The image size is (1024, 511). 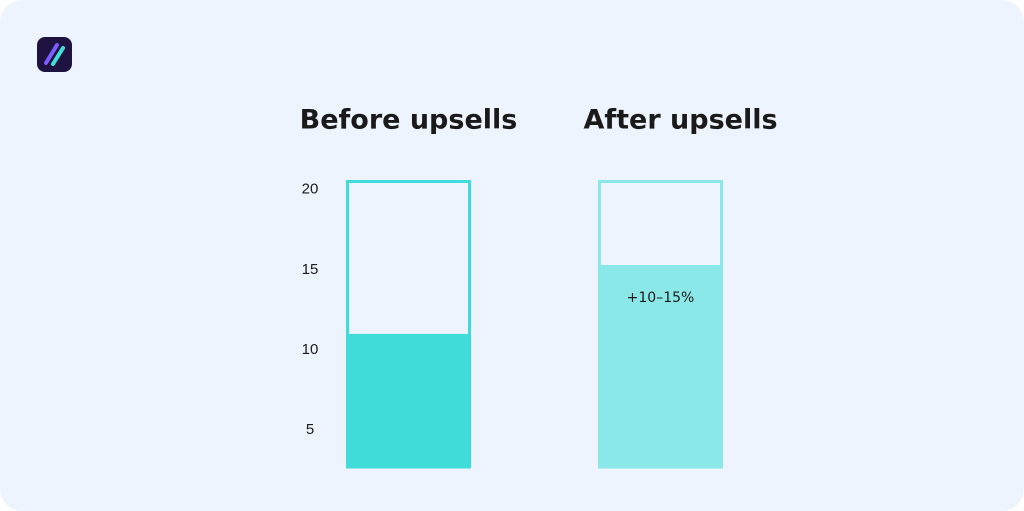 What do you see at coordinates (310, 189) in the screenshot?
I see `y-tick-label: 20` at bounding box center [310, 189].